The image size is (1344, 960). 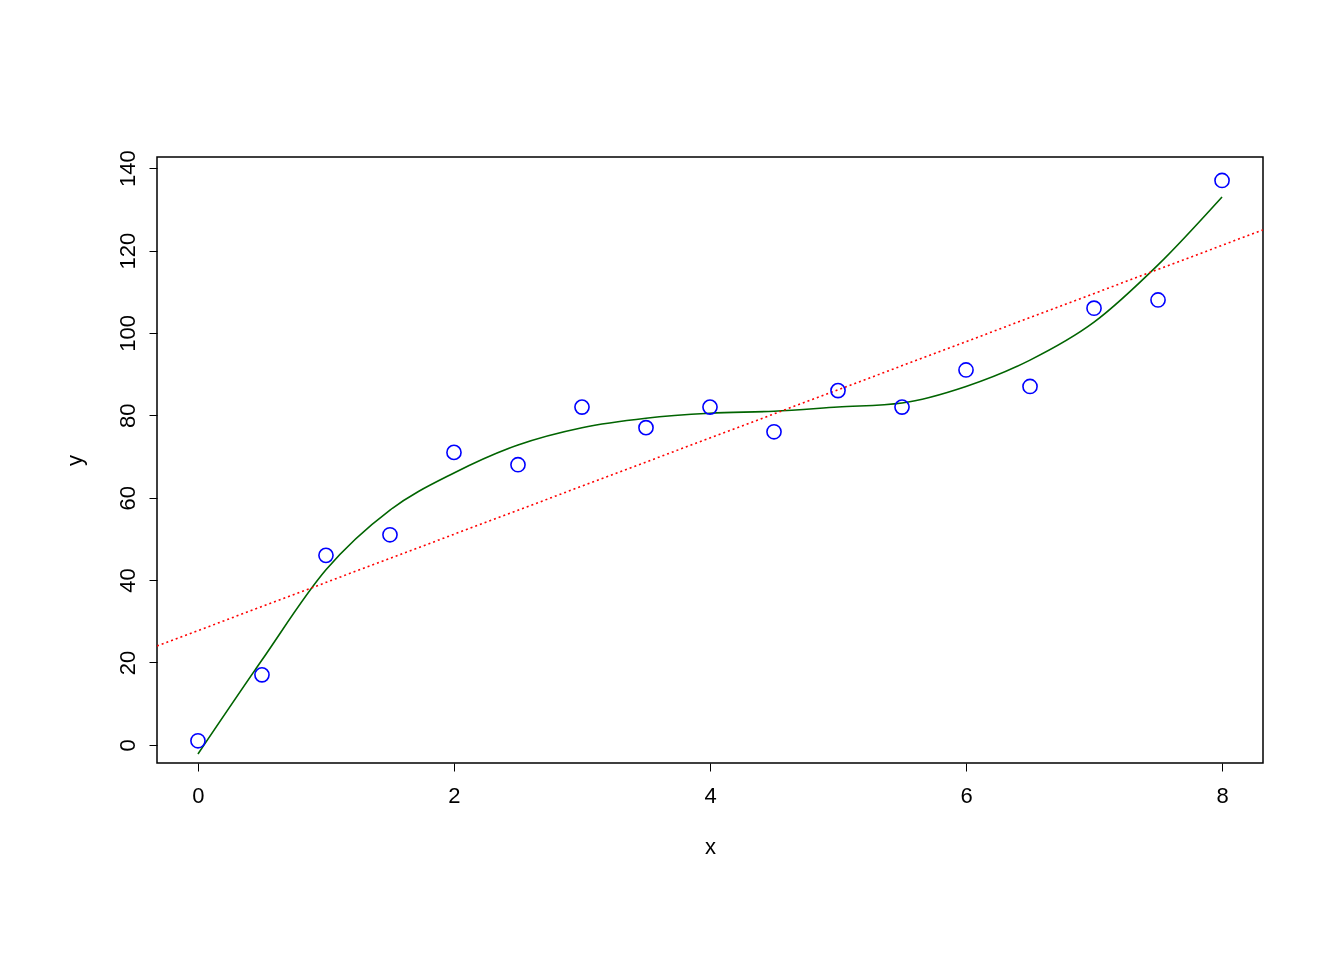 I want to click on y-tick-label: 0, so click(x=127, y=745).